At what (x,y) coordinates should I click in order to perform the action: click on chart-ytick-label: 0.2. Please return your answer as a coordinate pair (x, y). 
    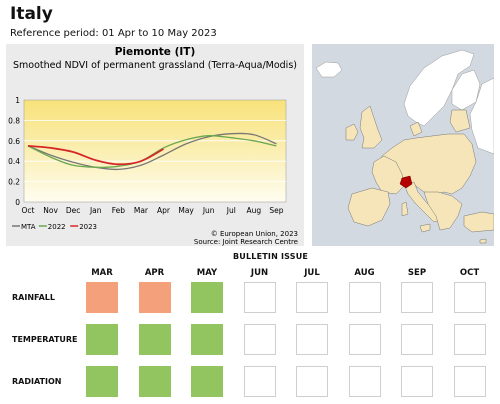
    Looking at the image, I should click on (14, 182).